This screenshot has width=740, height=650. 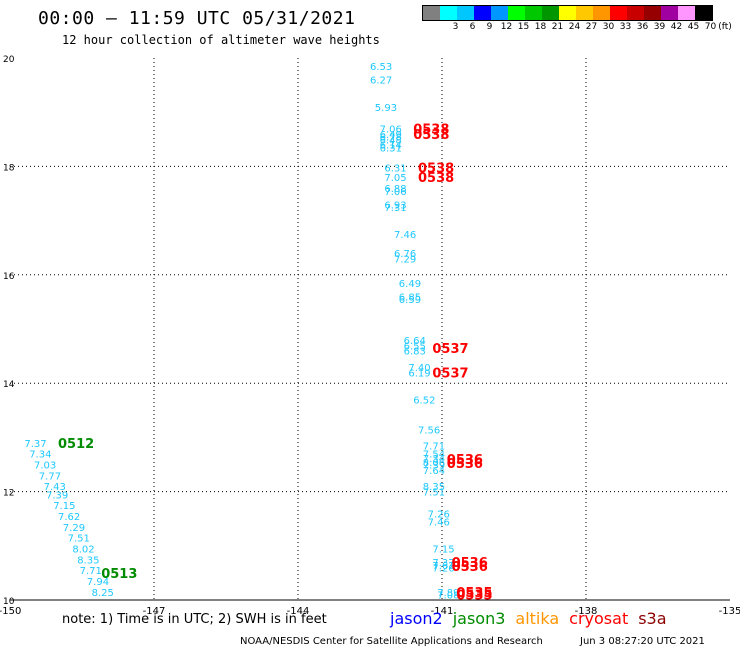 I want to click on legend-item-jason2: jason2, so click(x=416, y=618).